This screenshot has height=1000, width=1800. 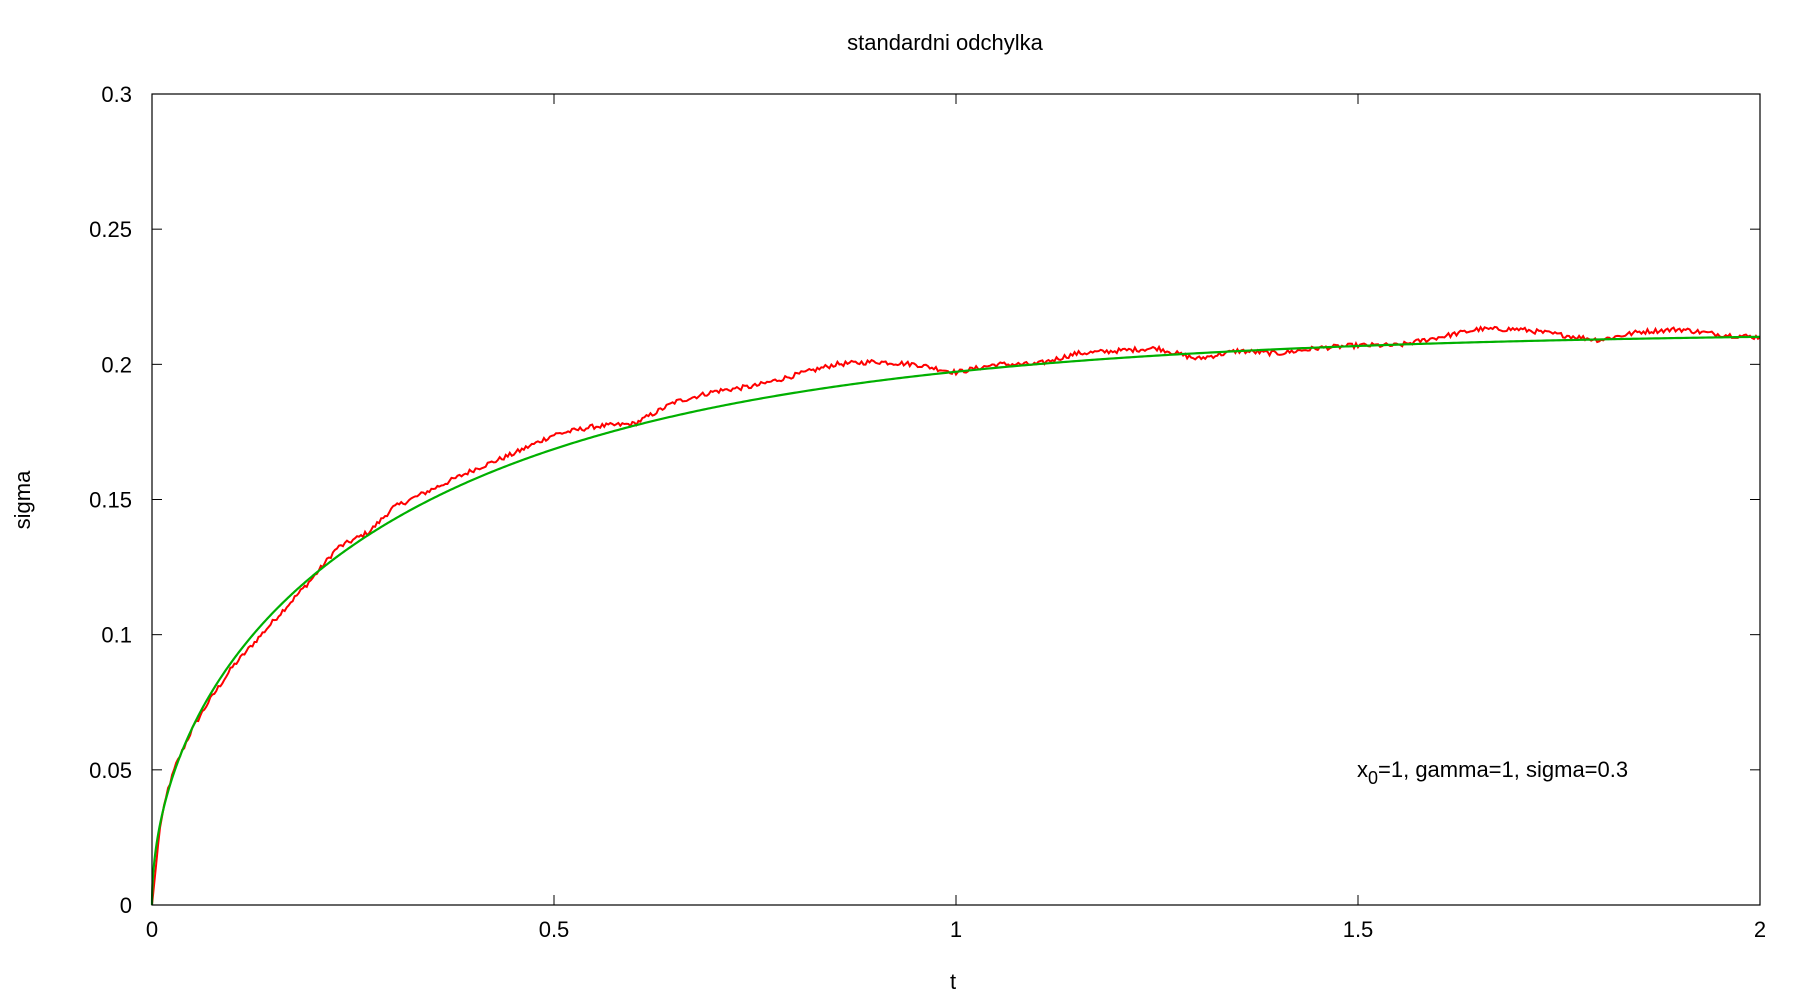 I want to click on parameter-annotation: x0=1, gamma=1, sigma=0.3, so click(x=1492, y=772).